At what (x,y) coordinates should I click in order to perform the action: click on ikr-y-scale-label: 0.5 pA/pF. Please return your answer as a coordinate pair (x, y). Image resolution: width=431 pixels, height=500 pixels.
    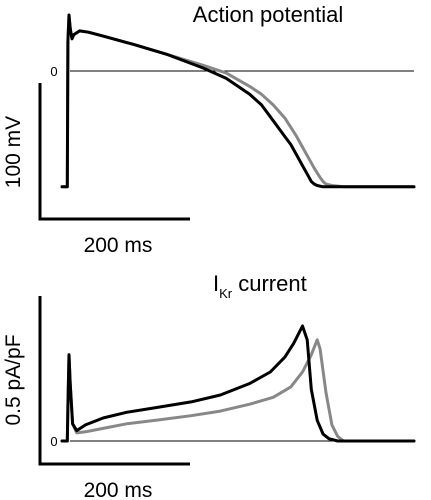
    Looking at the image, I should click on (13, 379).